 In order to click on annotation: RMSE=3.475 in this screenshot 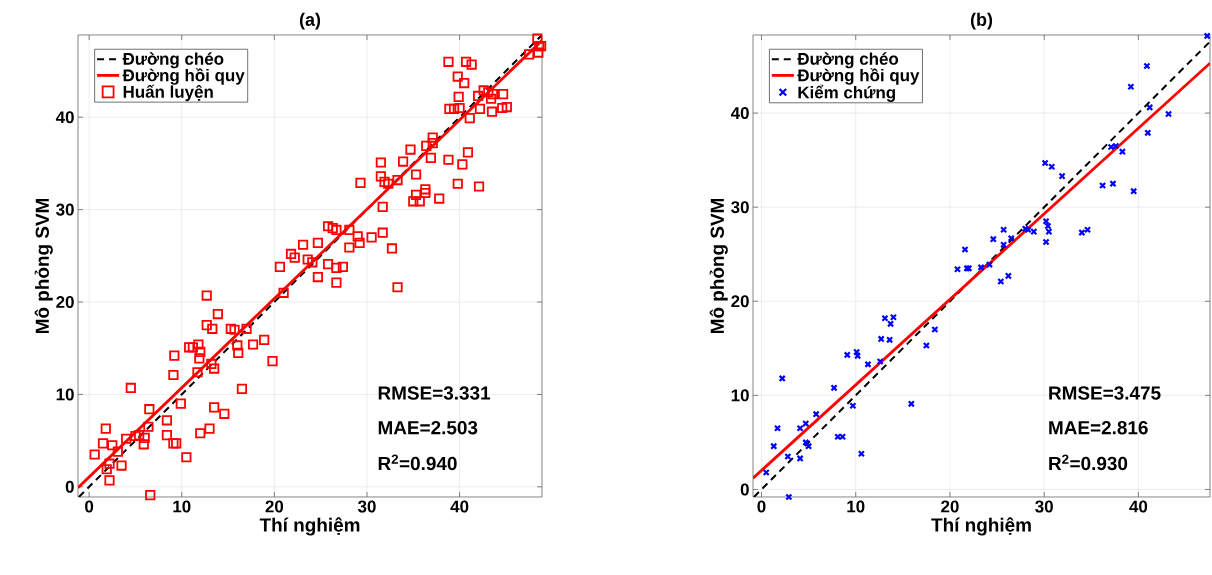, I will do `click(1105, 393)`.